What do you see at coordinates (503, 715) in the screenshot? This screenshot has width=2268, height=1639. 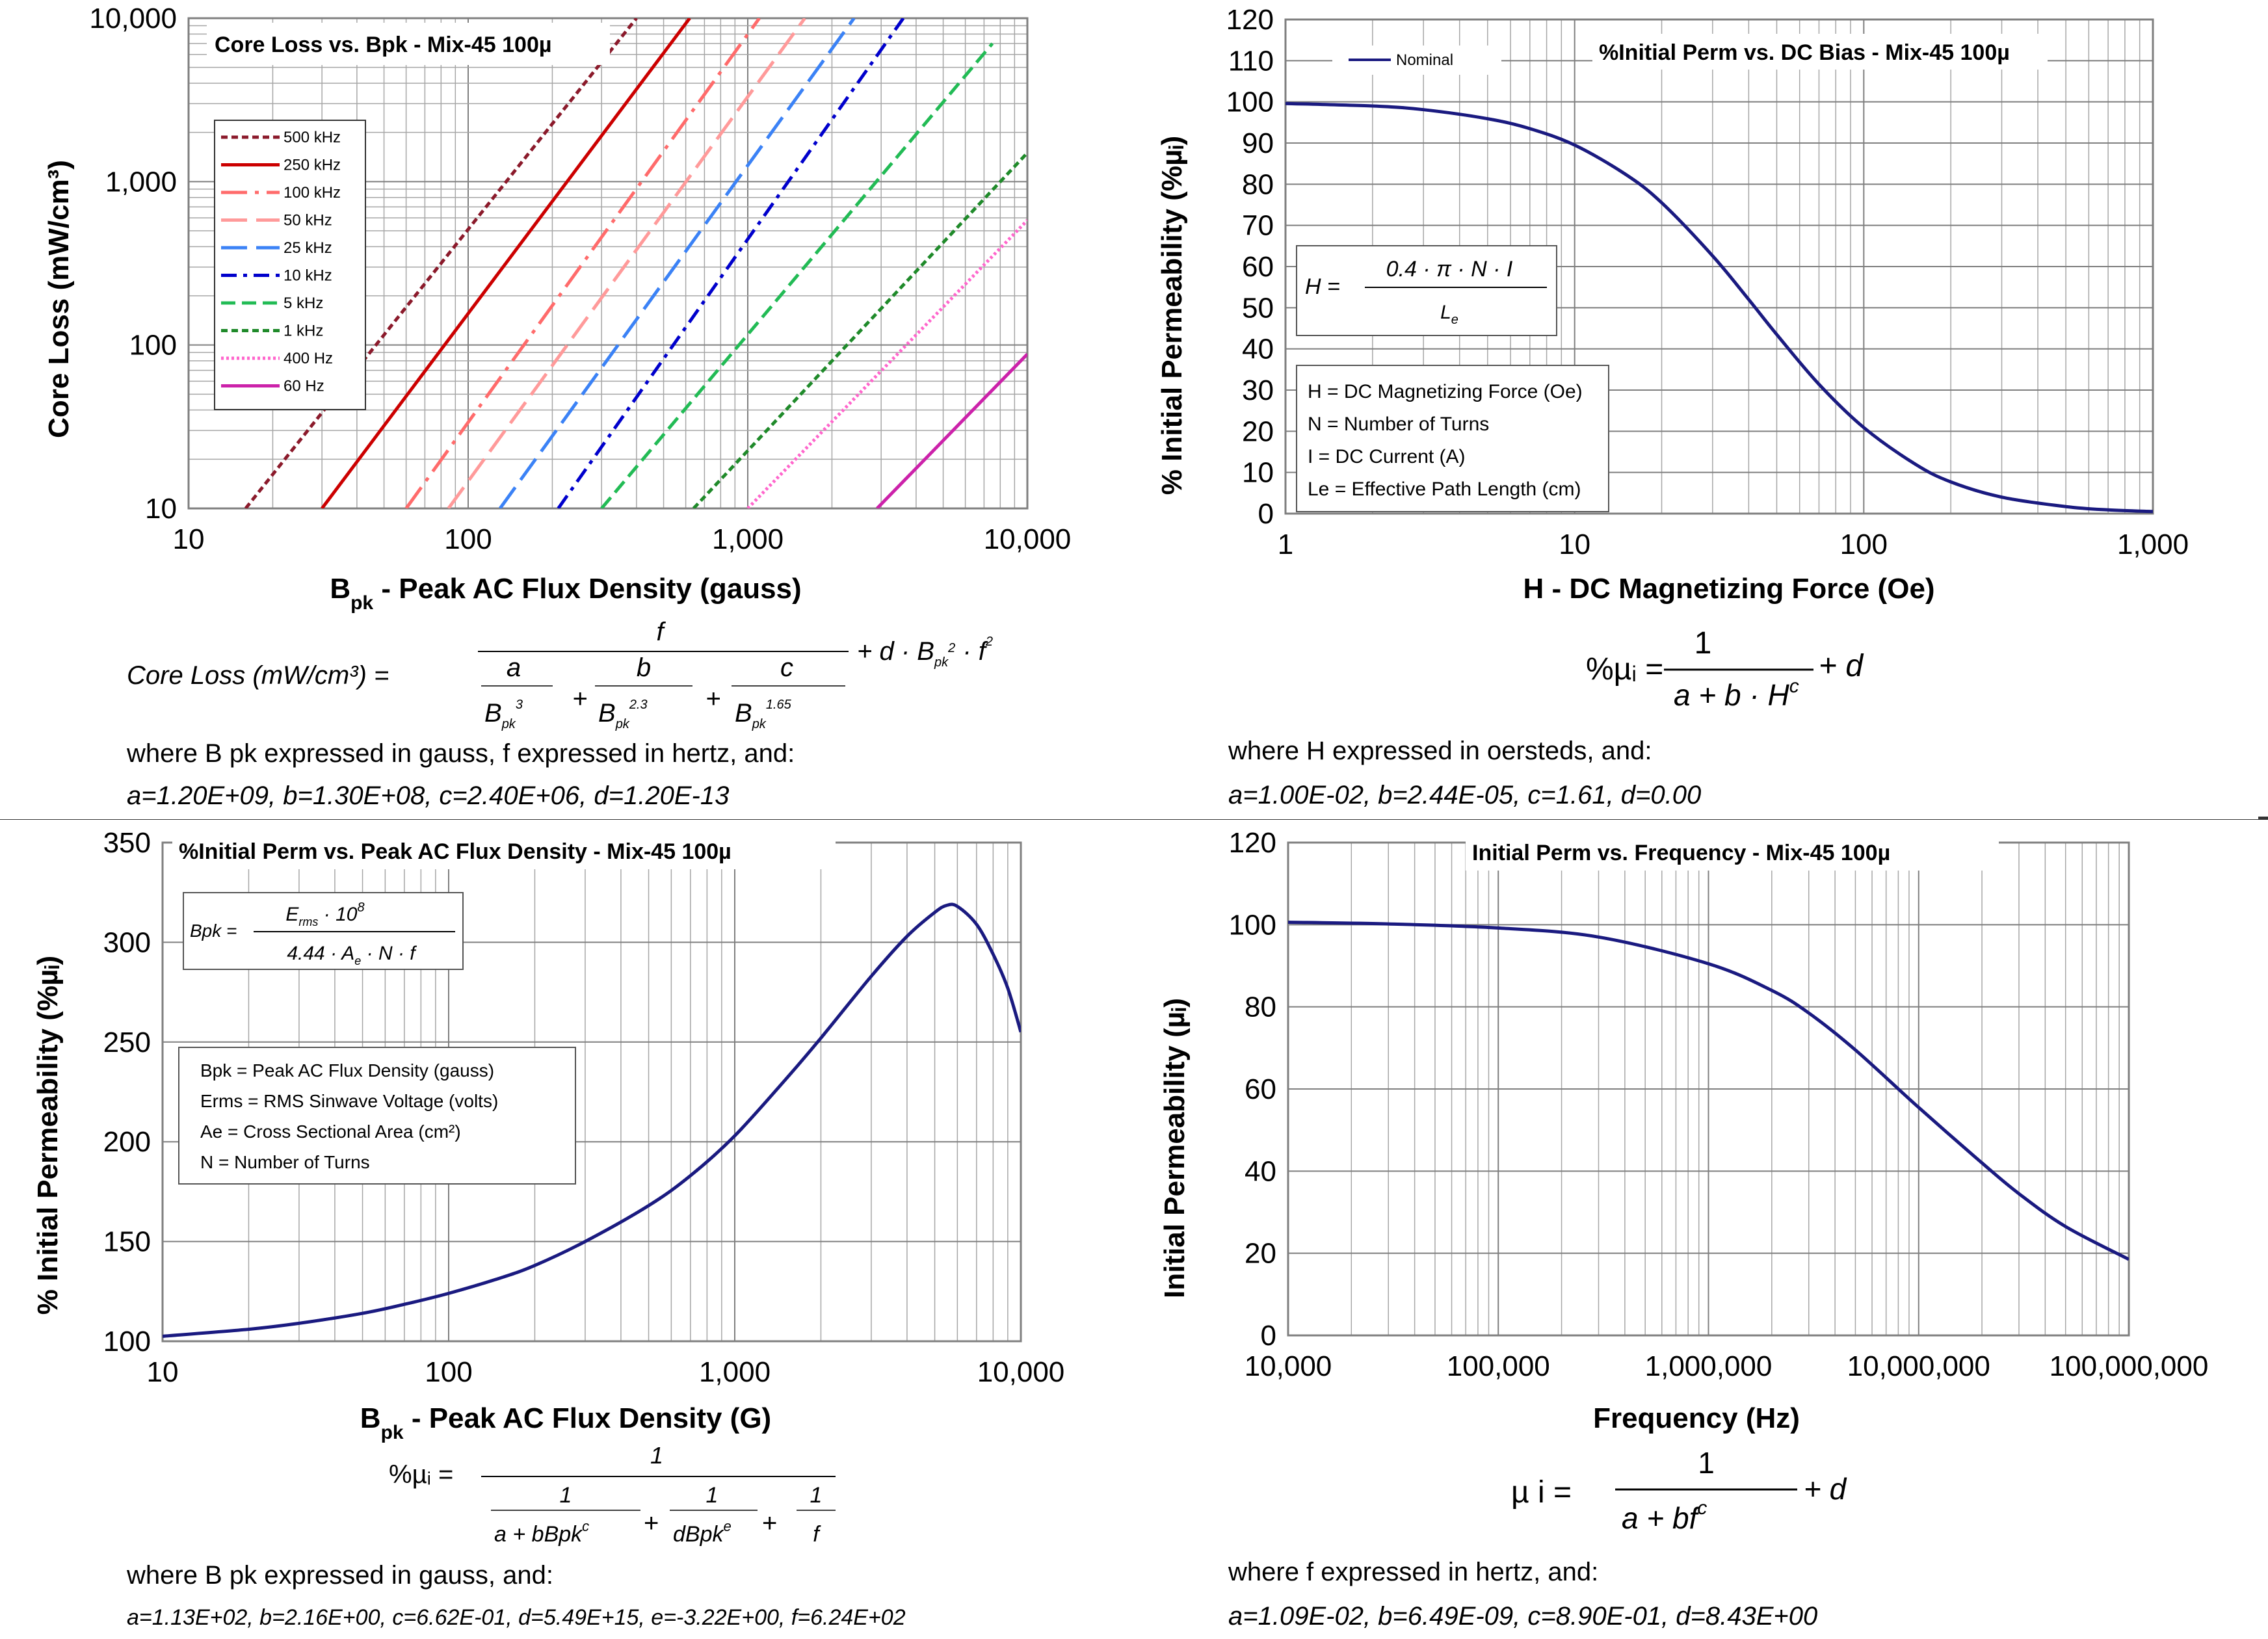 I see `svg-text: Bpk3` at bounding box center [503, 715].